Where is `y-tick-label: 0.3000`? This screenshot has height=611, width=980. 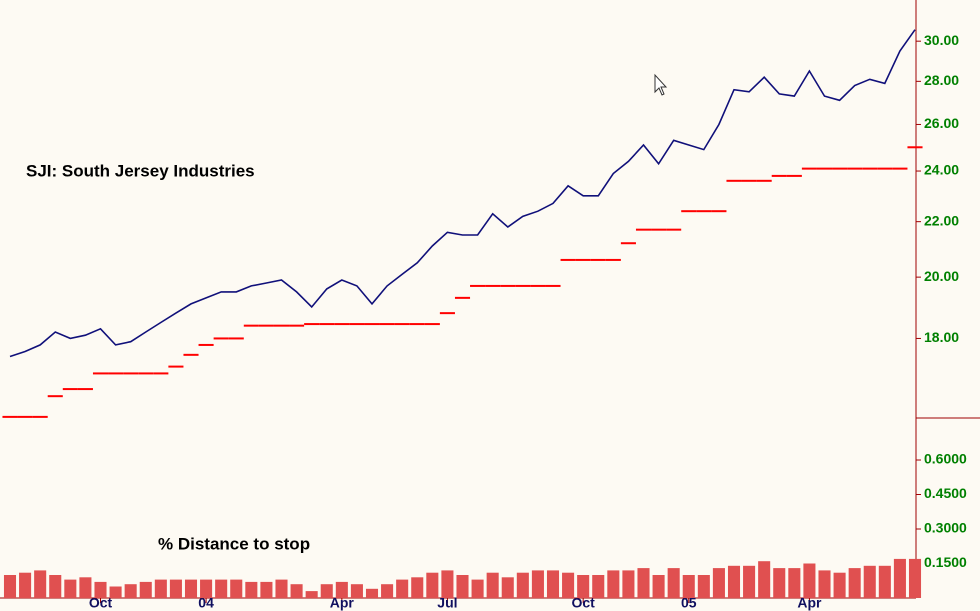
y-tick-label: 0.3000 is located at coordinates (945, 528).